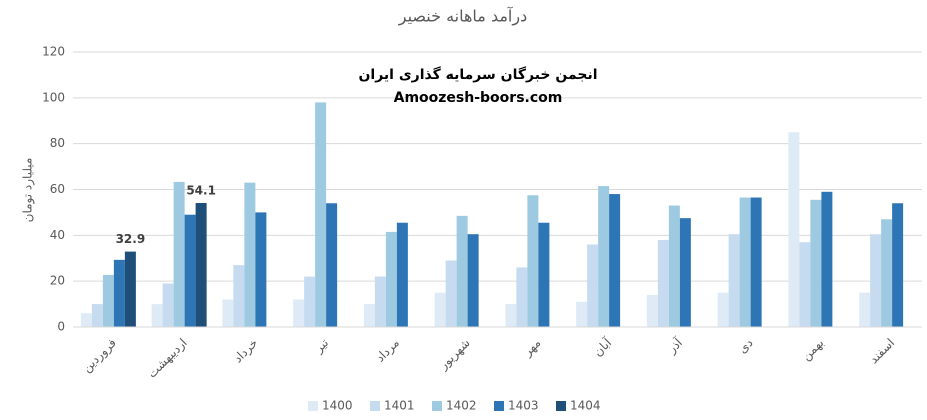 The width and height of the screenshot is (927, 420). Describe the element at coordinates (53, 52) in the screenshot. I see `y-tick-label: 120` at that location.